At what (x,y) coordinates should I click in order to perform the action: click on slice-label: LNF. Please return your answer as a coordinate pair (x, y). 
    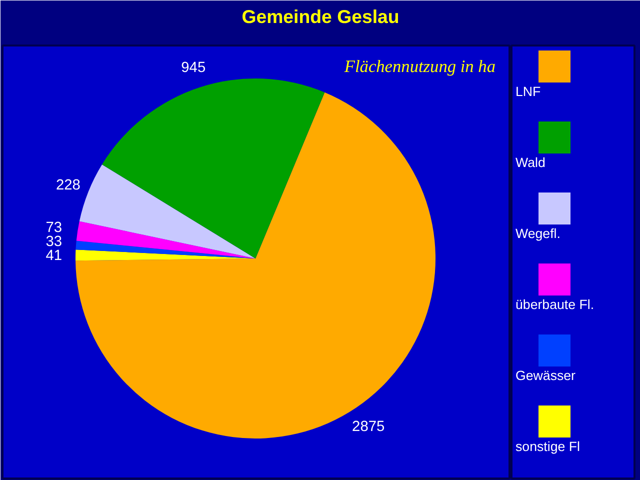
    Looking at the image, I should click on (528, 91).